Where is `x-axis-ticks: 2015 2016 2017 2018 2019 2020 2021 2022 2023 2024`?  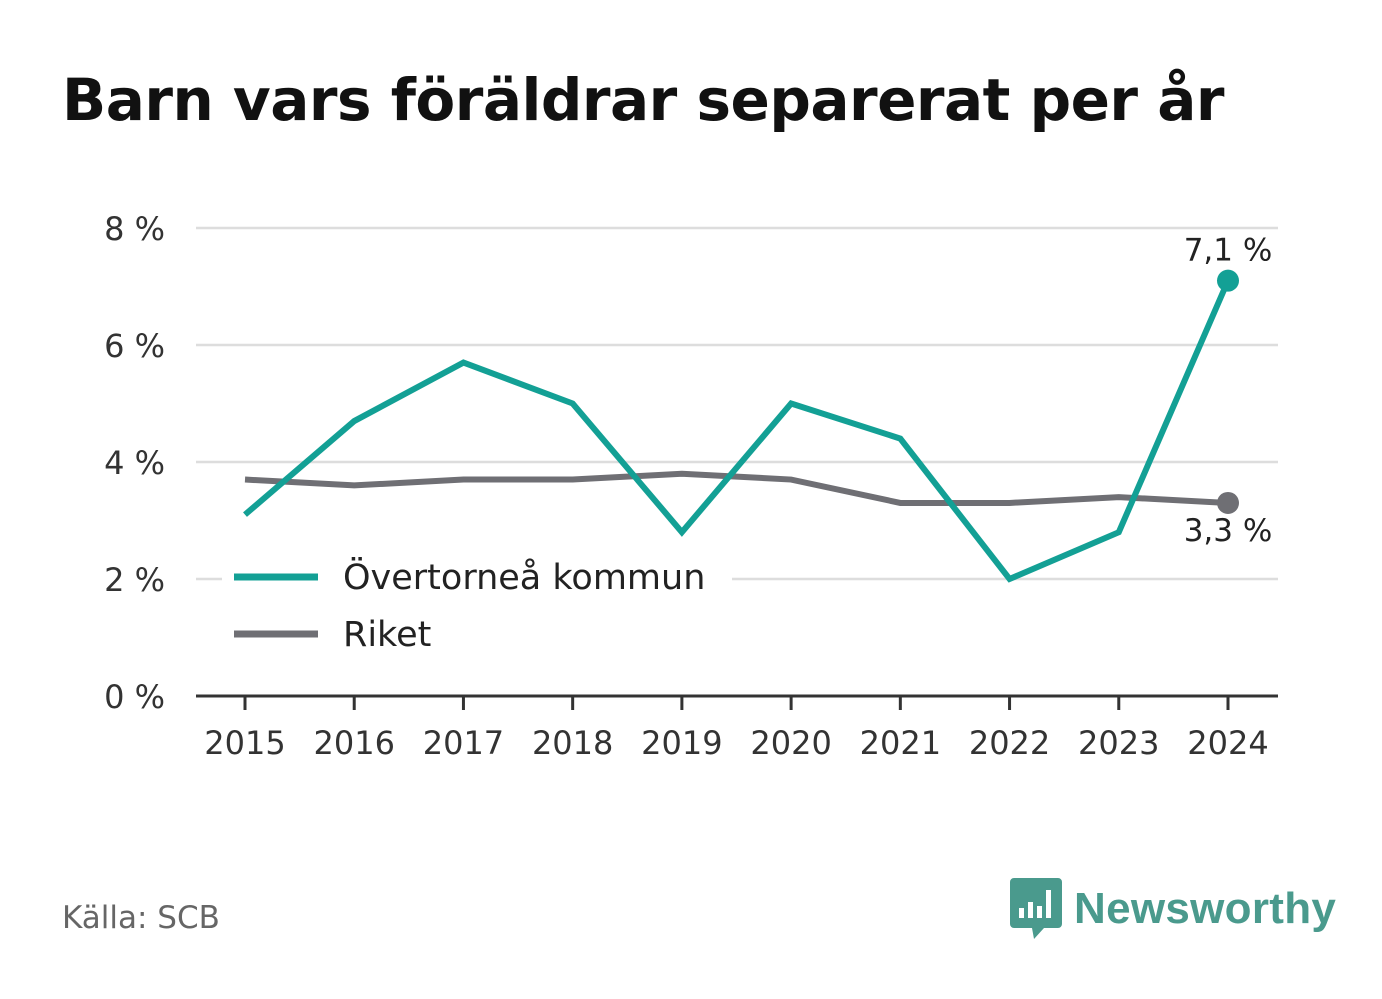 x-axis-ticks: 2015 2016 2017 2018 2019 2020 2021 2022 2023 2024 is located at coordinates (736, 729).